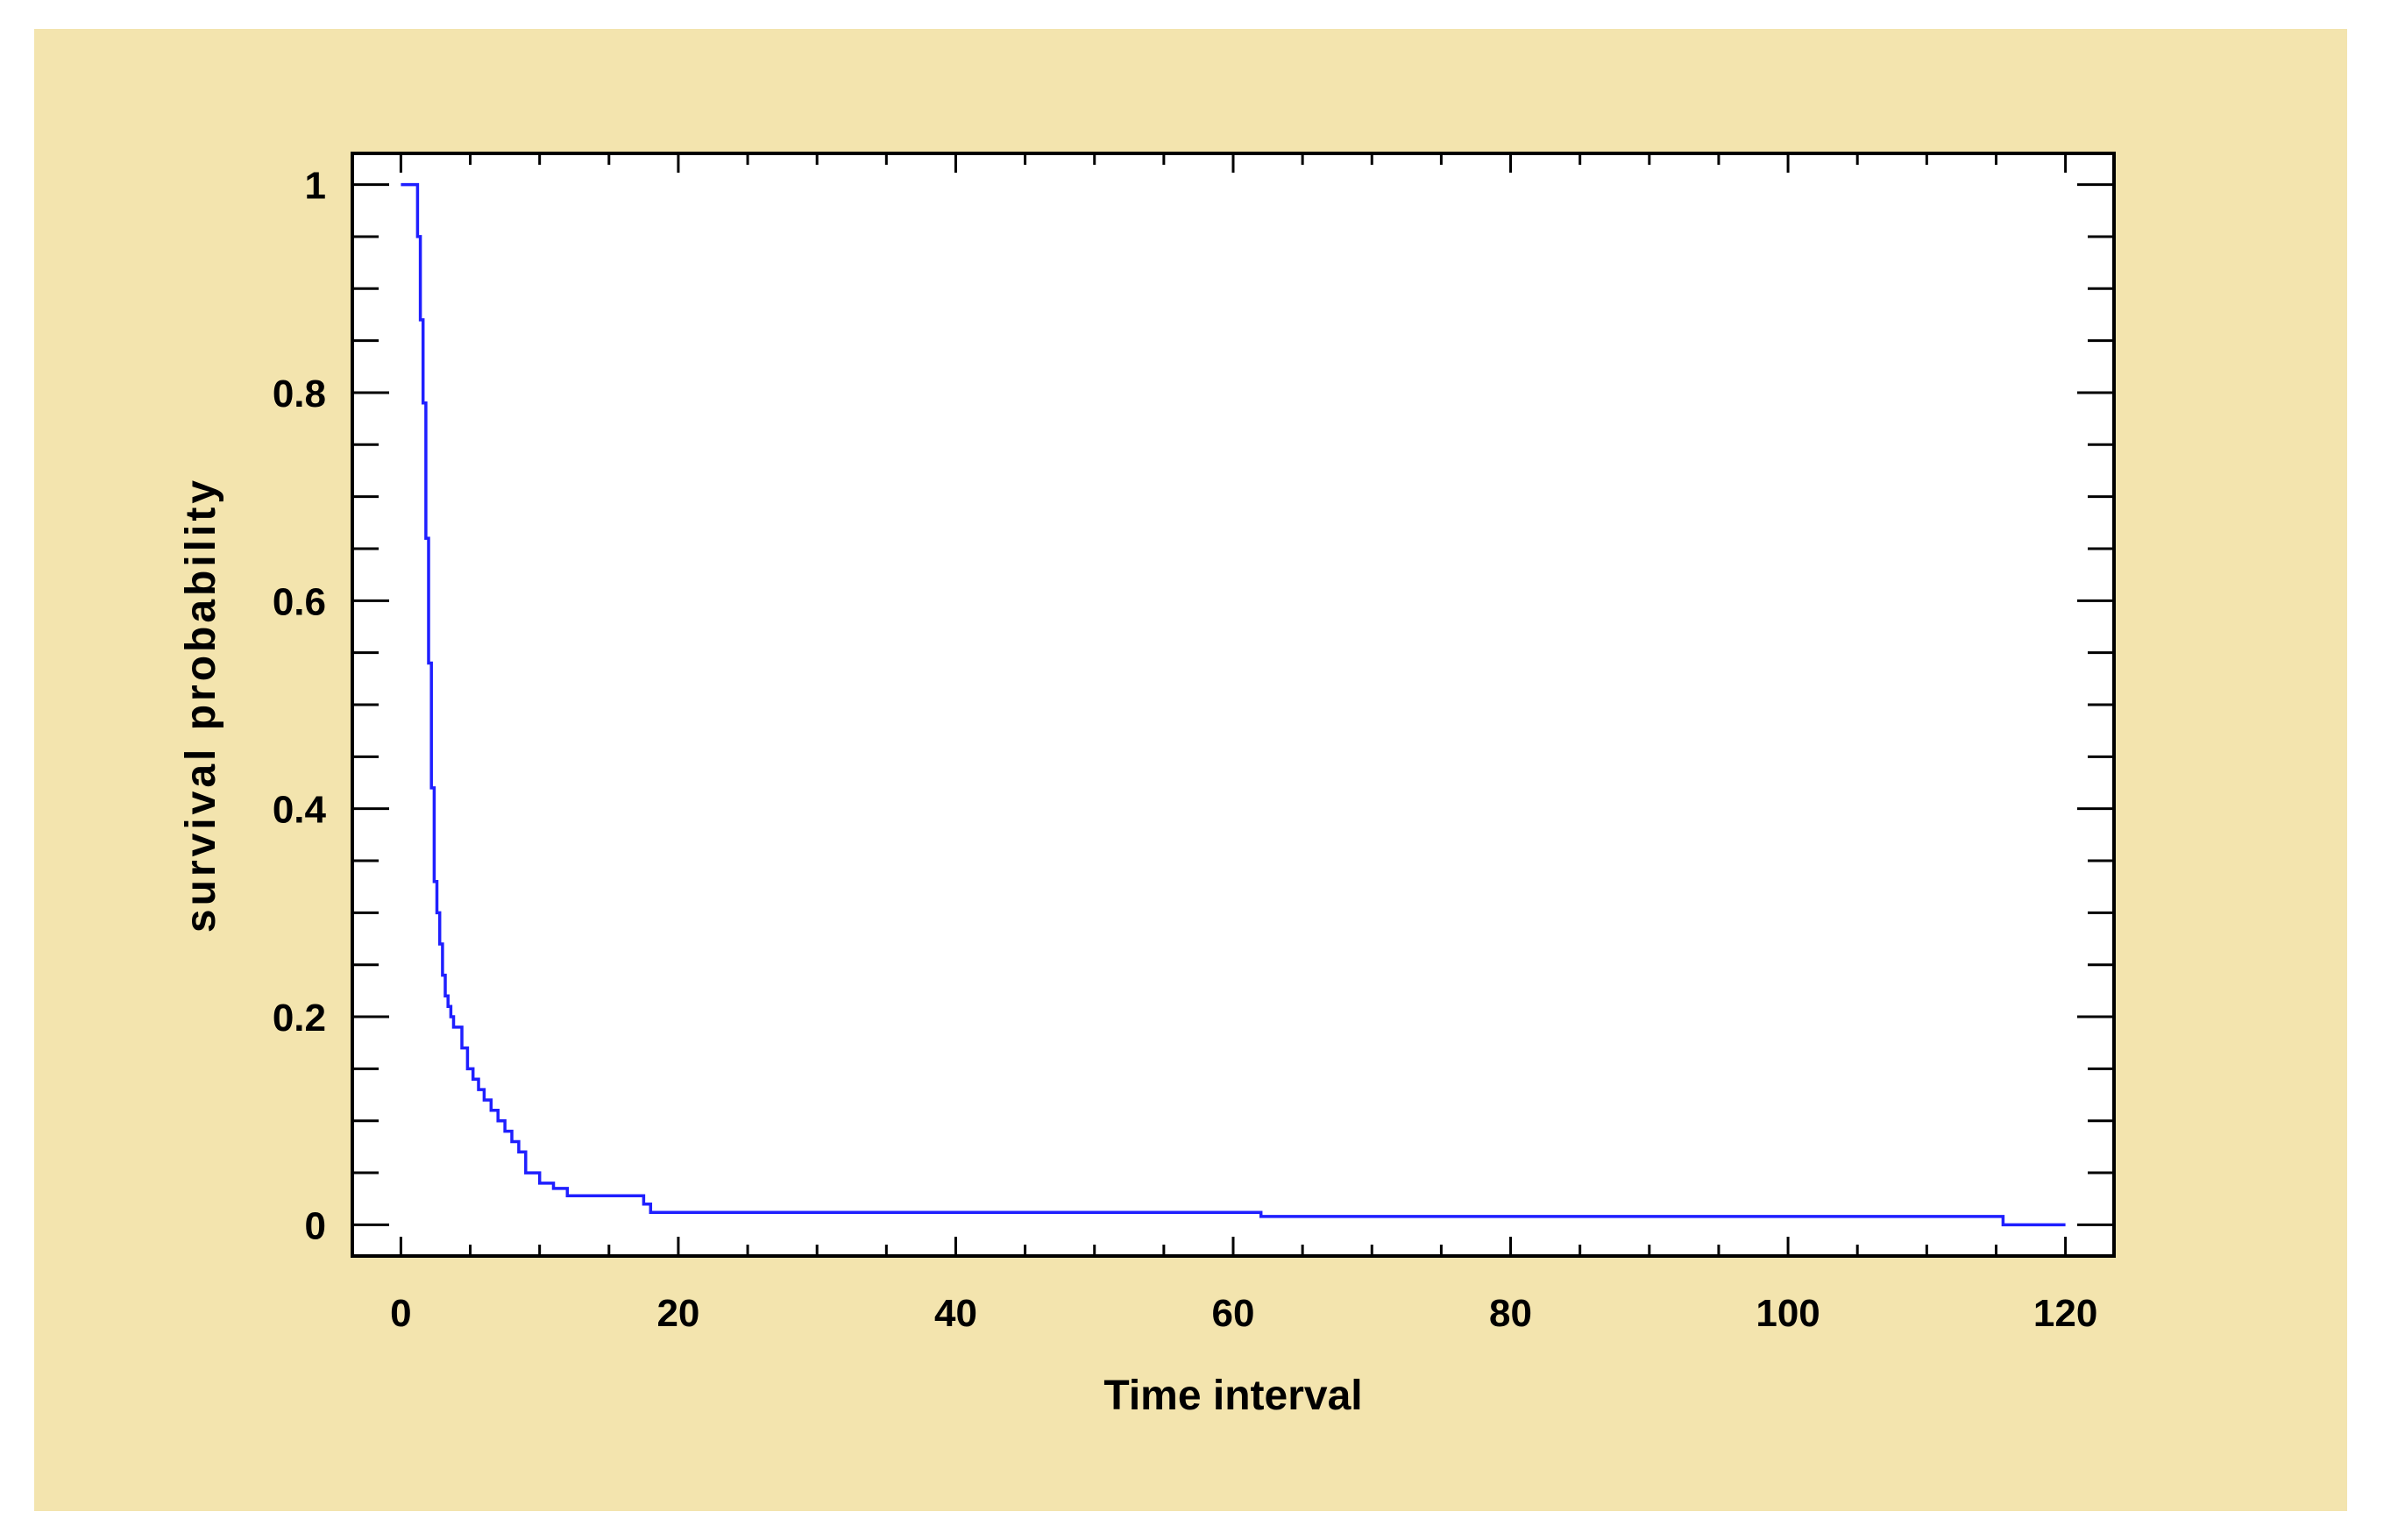 The height and width of the screenshot is (1540, 2405). Describe the element at coordinates (316, 1225) in the screenshot. I see `y-tick-label: 0` at that location.